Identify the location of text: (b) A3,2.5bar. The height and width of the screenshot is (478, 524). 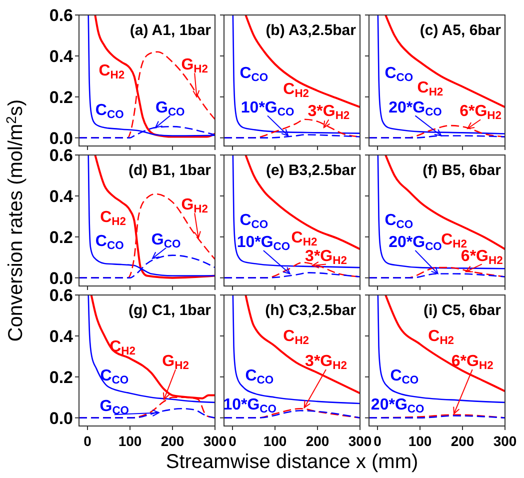
(311, 30).